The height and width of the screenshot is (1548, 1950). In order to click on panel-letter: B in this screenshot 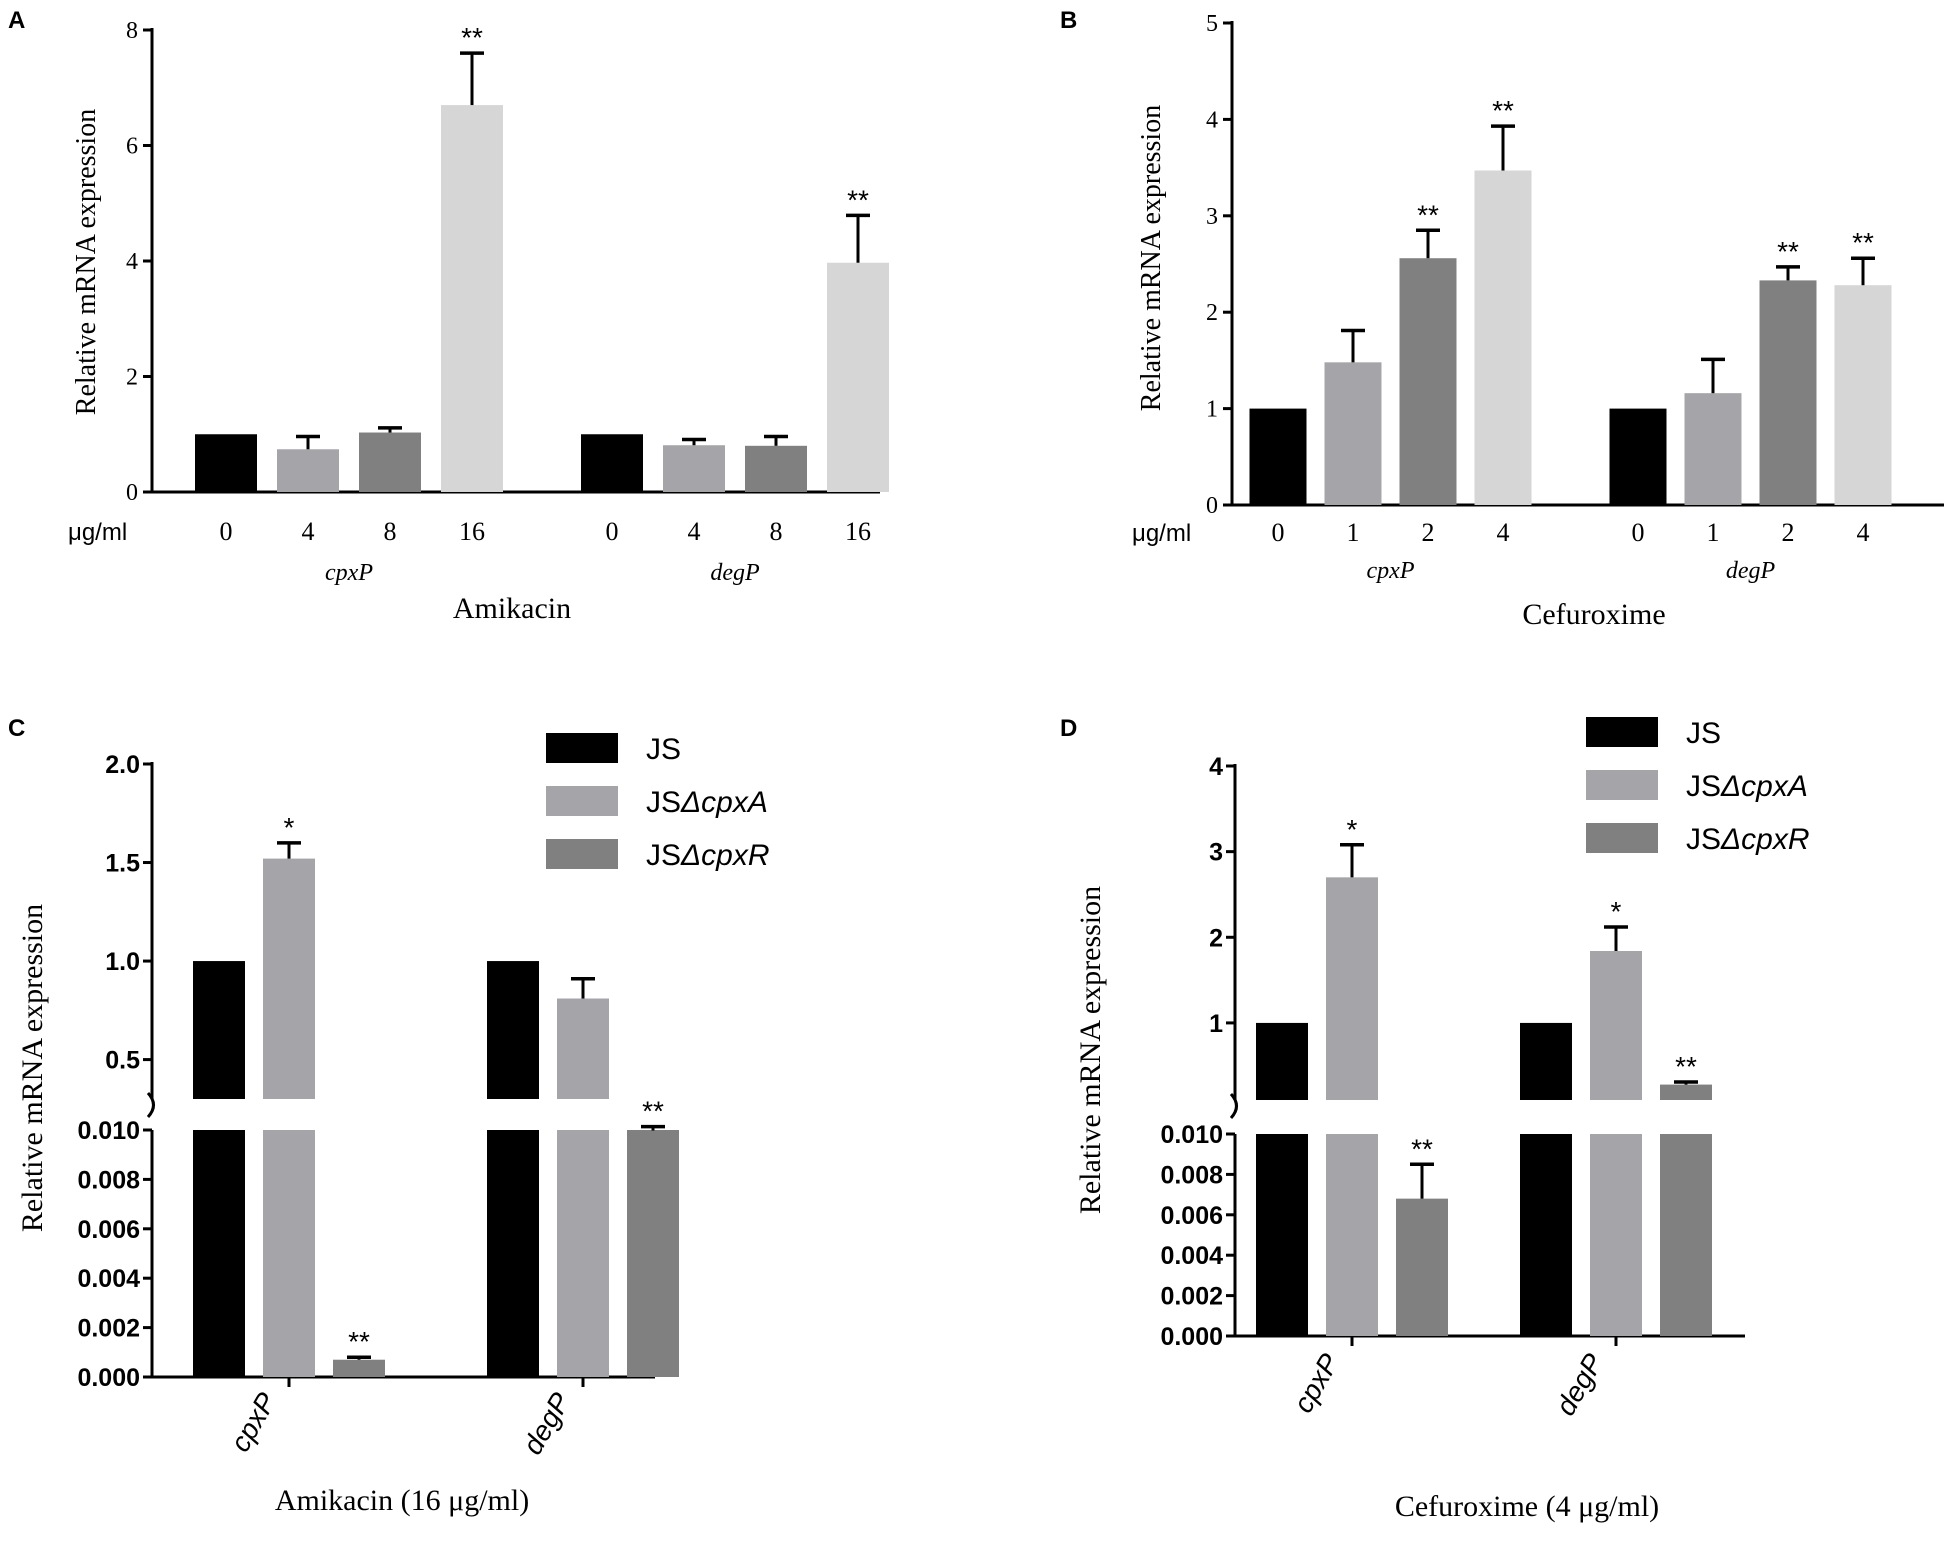, I will do `click(1068, 20)`.